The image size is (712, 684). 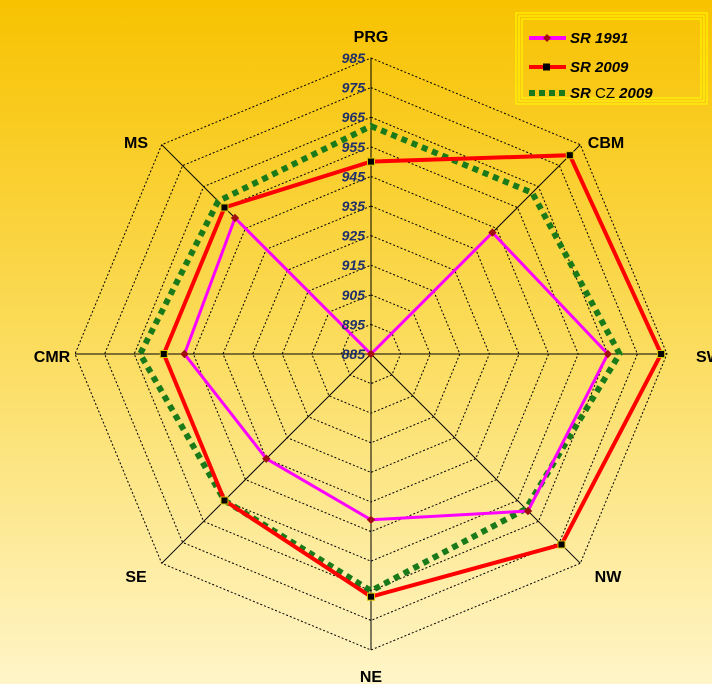 I want to click on legend-entry-3: SR CZ 2009, so click(x=591, y=93).